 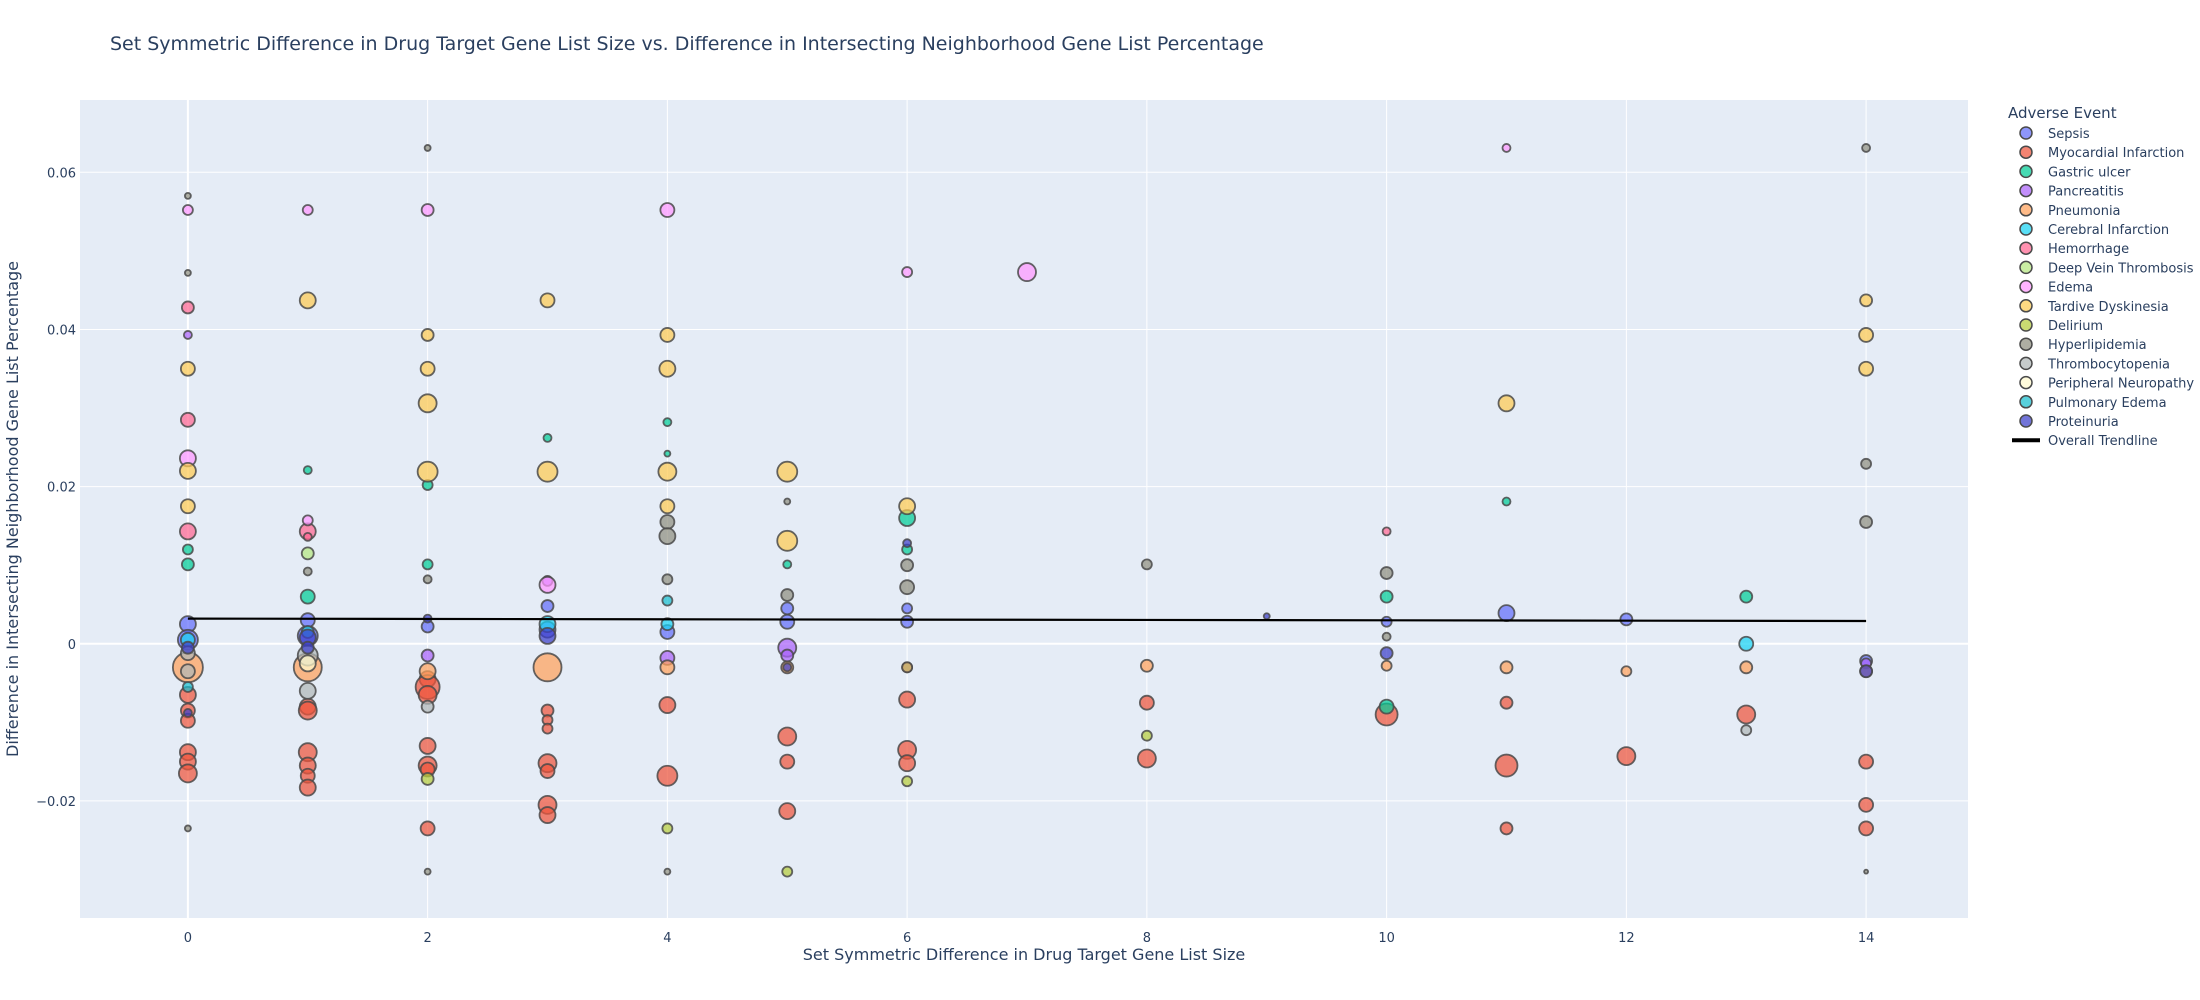 I want to click on data-point-cerebral-infarction, so click(x=667, y=624).